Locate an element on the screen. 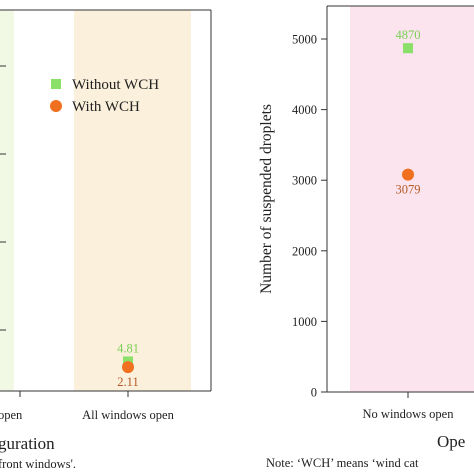  right-y-tick-label-3: 3000 is located at coordinates (304, 181).